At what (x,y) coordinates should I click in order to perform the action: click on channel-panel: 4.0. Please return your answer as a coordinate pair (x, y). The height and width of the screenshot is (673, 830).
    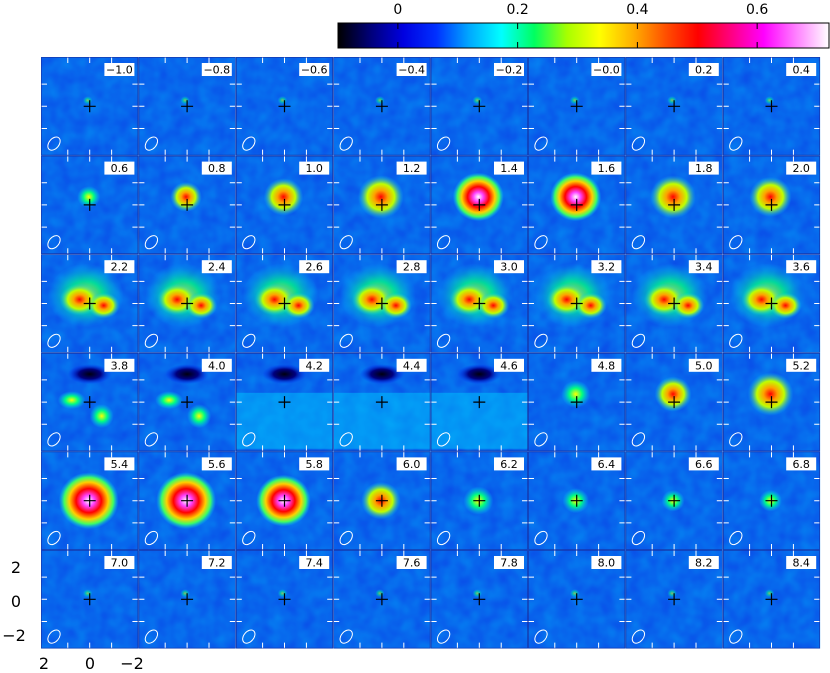
    Looking at the image, I should click on (187, 402).